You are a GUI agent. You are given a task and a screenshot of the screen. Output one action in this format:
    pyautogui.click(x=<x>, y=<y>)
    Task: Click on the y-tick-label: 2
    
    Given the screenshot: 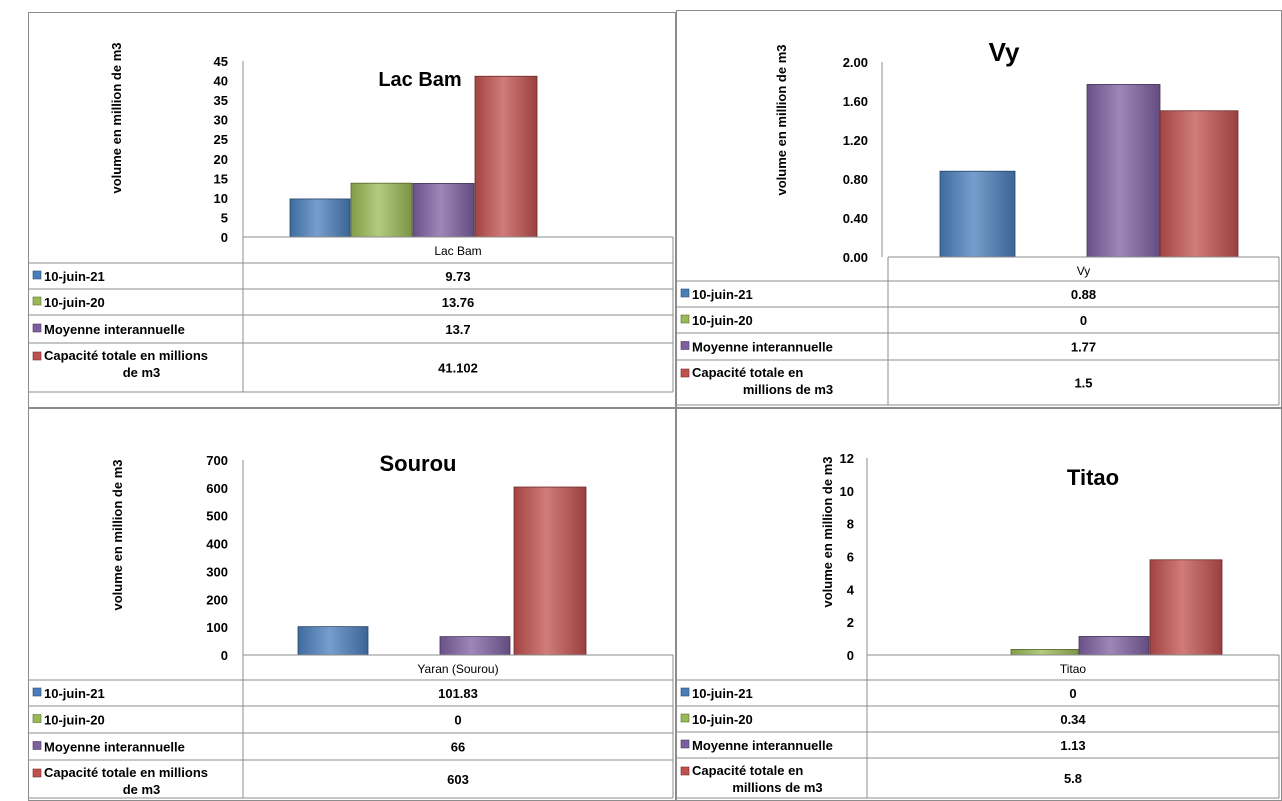 What is the action you would take?
    pyautogui.click(x=850, y=622)
    